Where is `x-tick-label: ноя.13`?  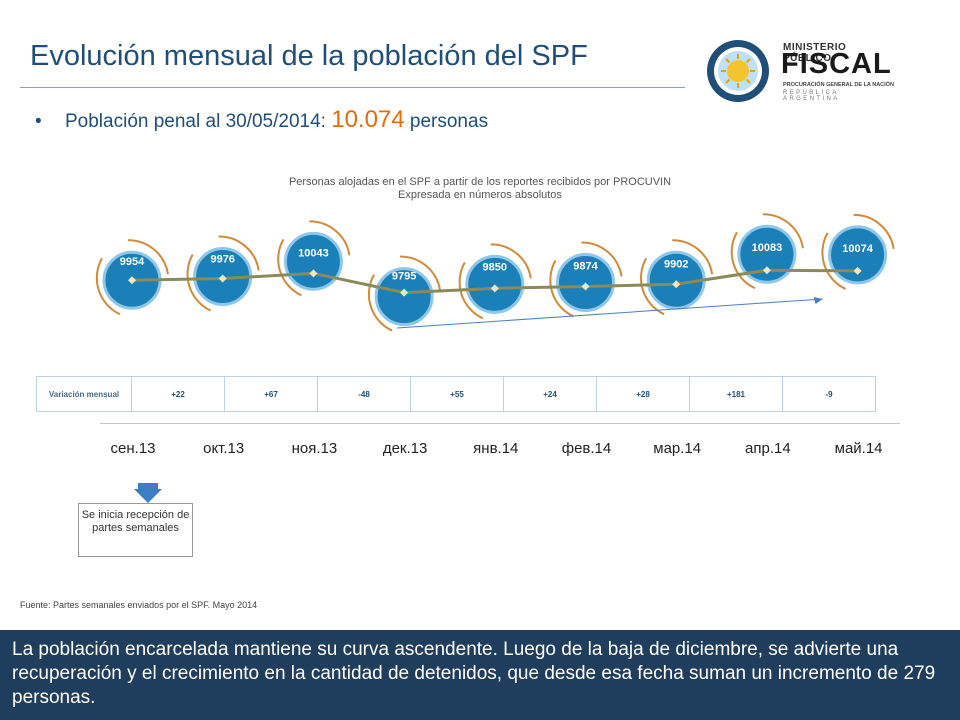 x-tick-label: ноя.13 is located at coordinates (314, 448).